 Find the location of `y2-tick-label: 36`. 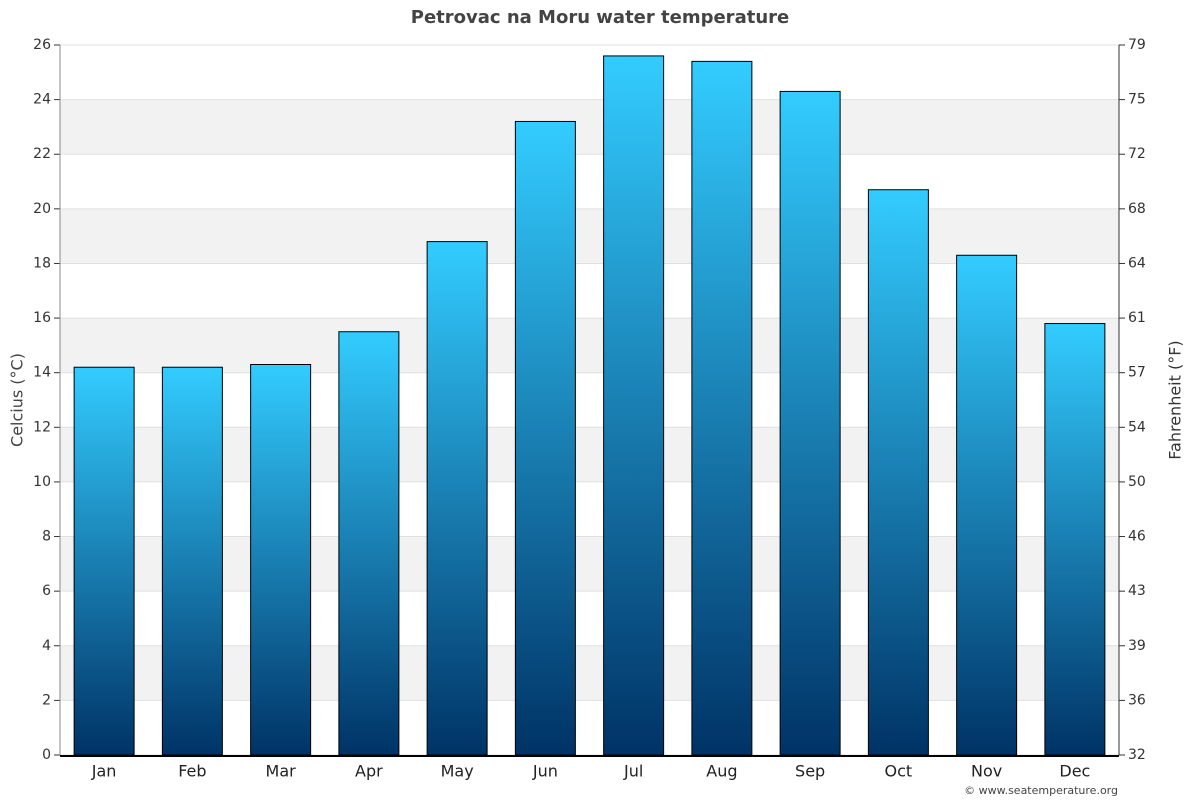

y2-tick-label: 36 is located at coordinates (1137, 700).